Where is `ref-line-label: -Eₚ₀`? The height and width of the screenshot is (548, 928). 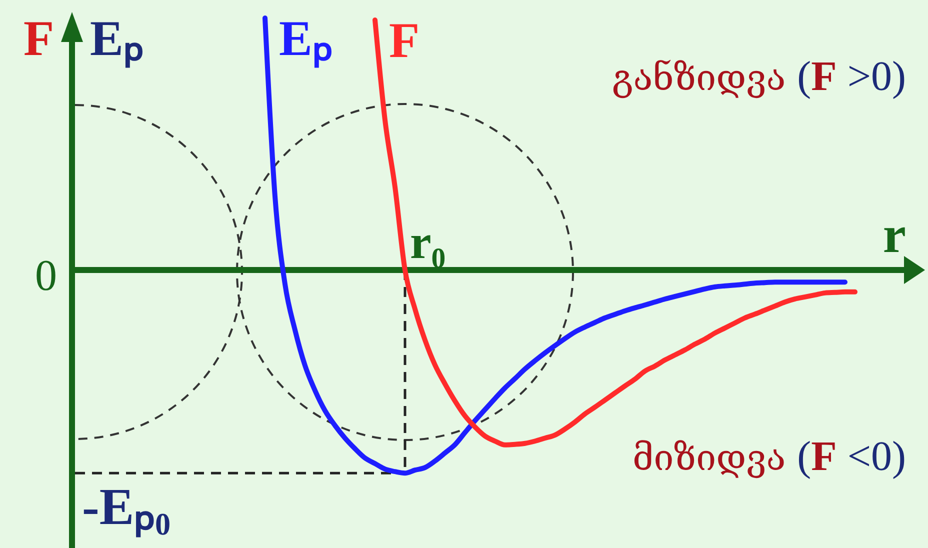 ref-line-label: -Eₚ₀ is located at coordinates (126, 508).